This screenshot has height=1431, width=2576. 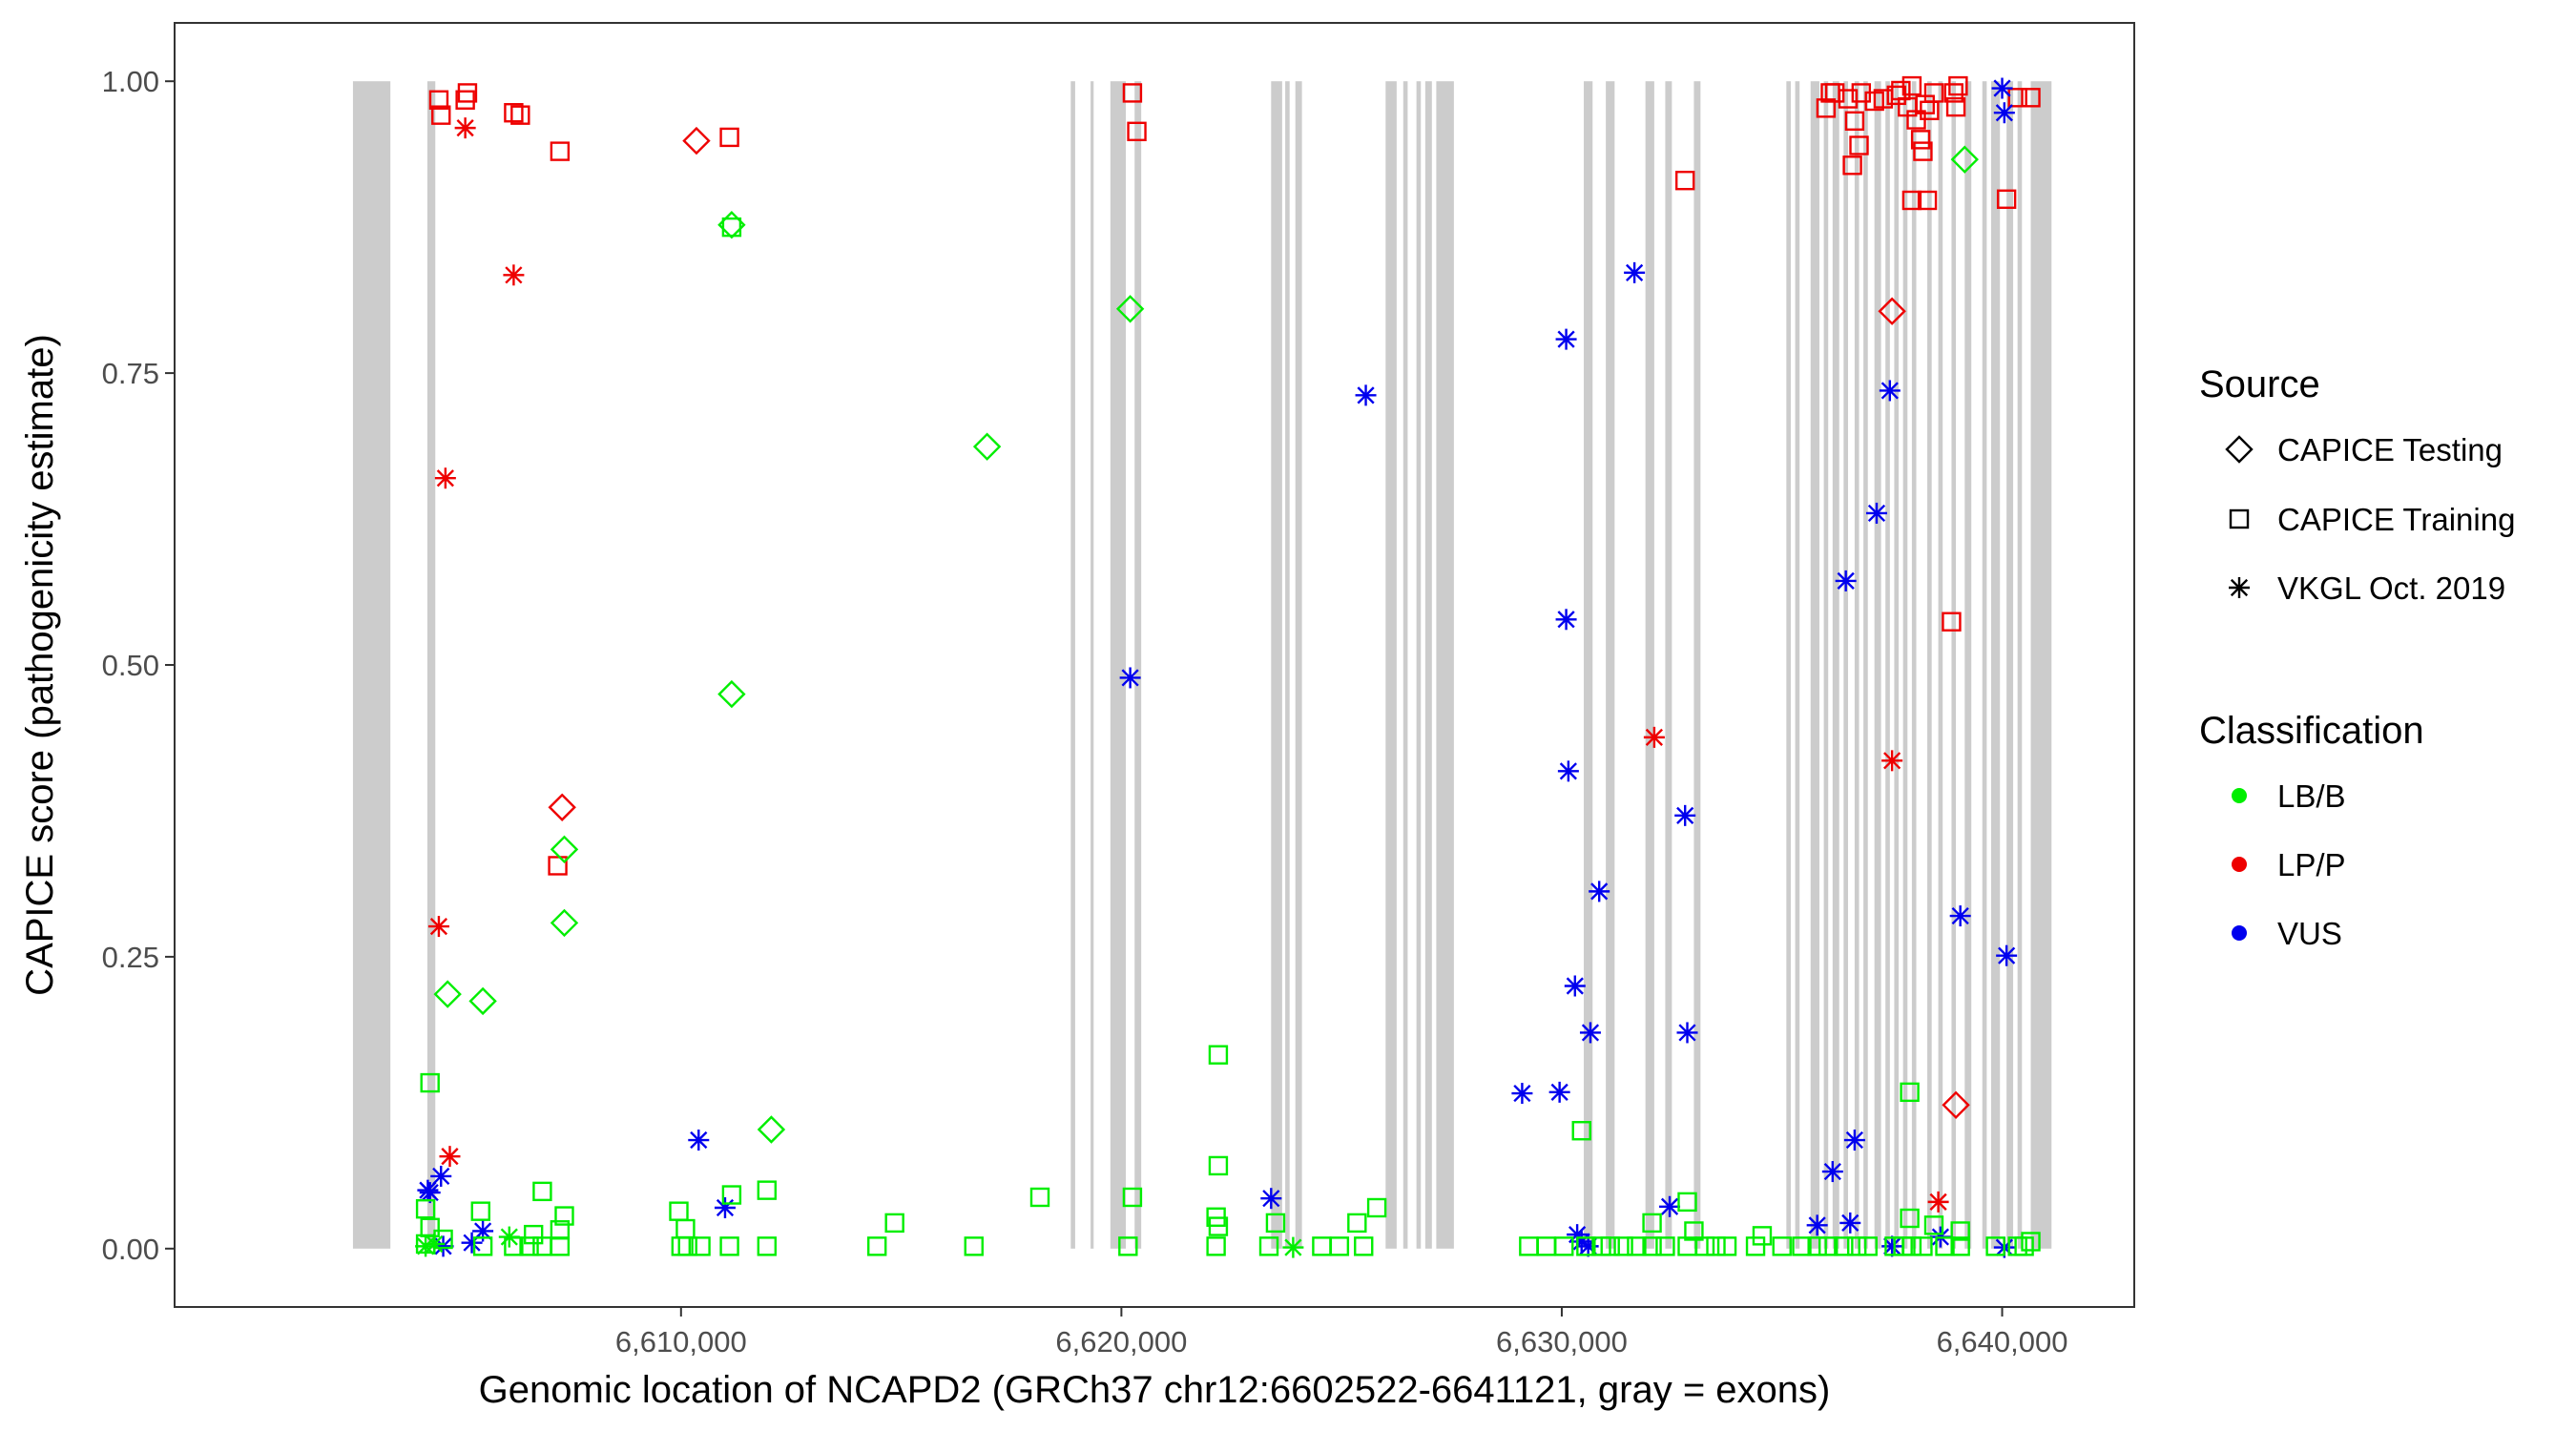 What do you see at coordinates (2311, 796) in the screenshot?
I see `legend-item-lbb: LB/B` at bounding box center [2311, 796].